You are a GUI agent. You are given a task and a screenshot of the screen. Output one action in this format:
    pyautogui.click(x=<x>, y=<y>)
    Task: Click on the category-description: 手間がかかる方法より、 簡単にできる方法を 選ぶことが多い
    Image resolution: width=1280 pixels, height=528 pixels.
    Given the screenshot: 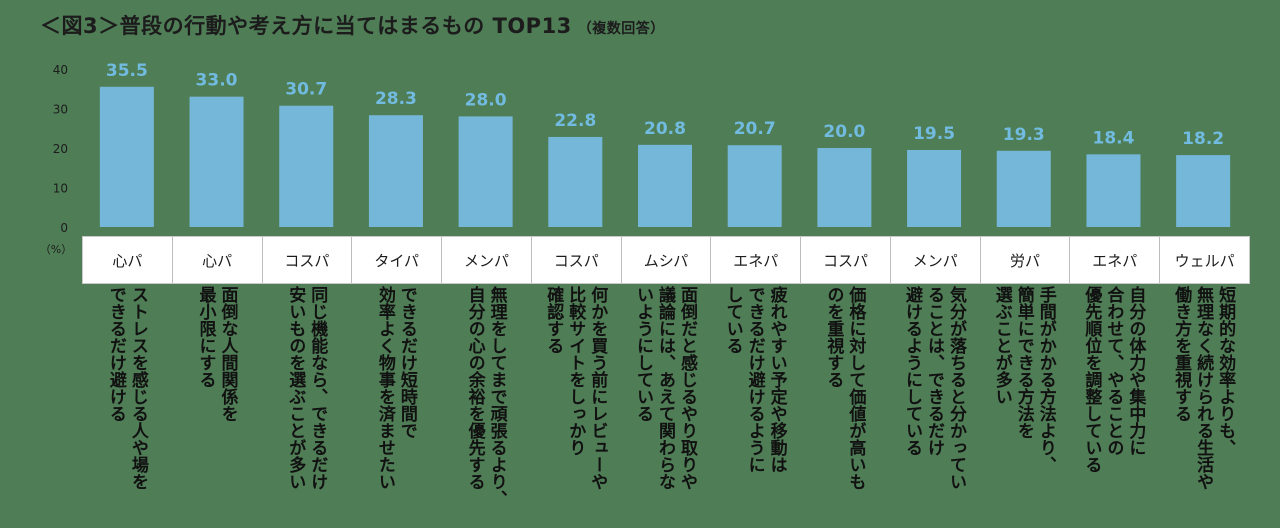 What is the action you would take?
    pyautogui.click(x=1023, y=379)
    